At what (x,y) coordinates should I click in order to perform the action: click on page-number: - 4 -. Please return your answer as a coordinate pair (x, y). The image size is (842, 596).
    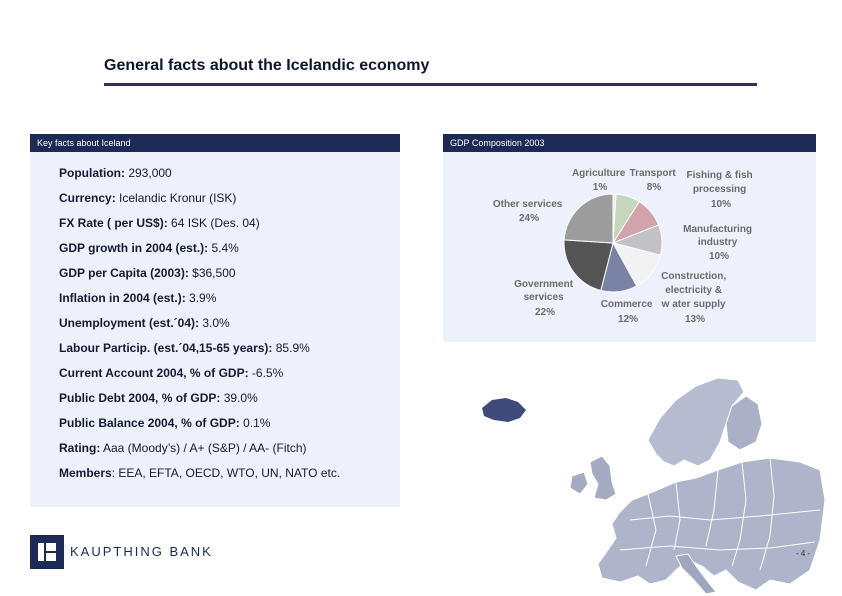
    Looking at the image, I should click on (803, 553).